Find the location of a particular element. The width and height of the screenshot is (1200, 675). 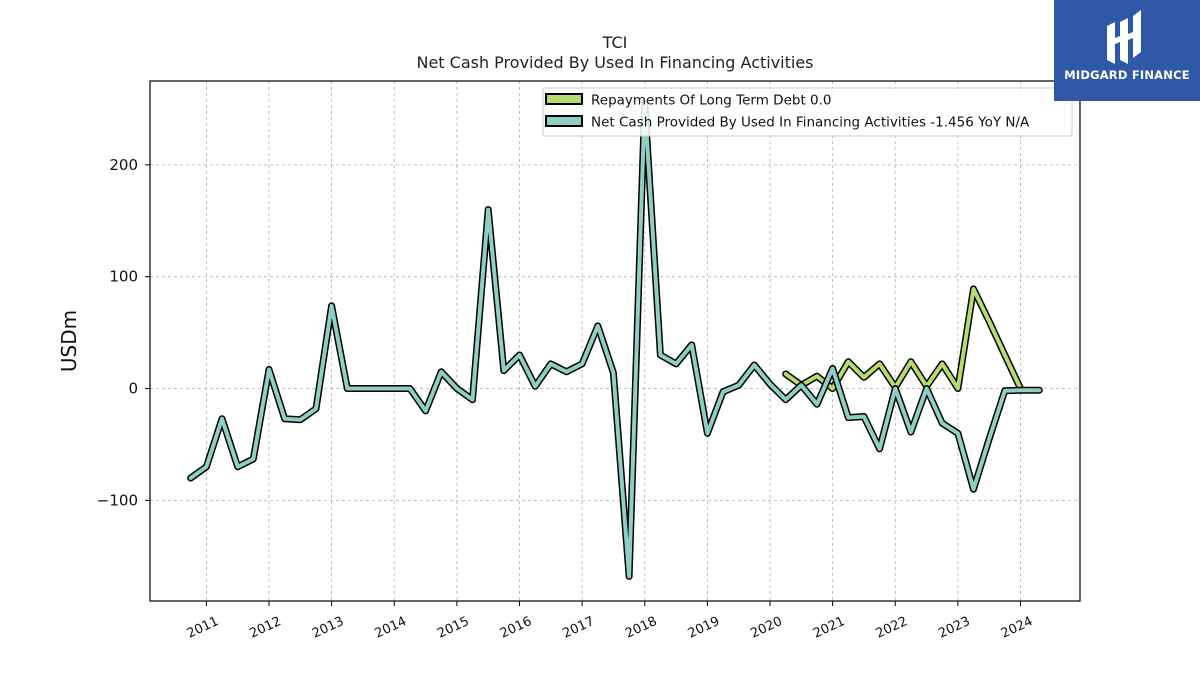

x-tick-label: 2024 is located at coordinates (1017, 628).